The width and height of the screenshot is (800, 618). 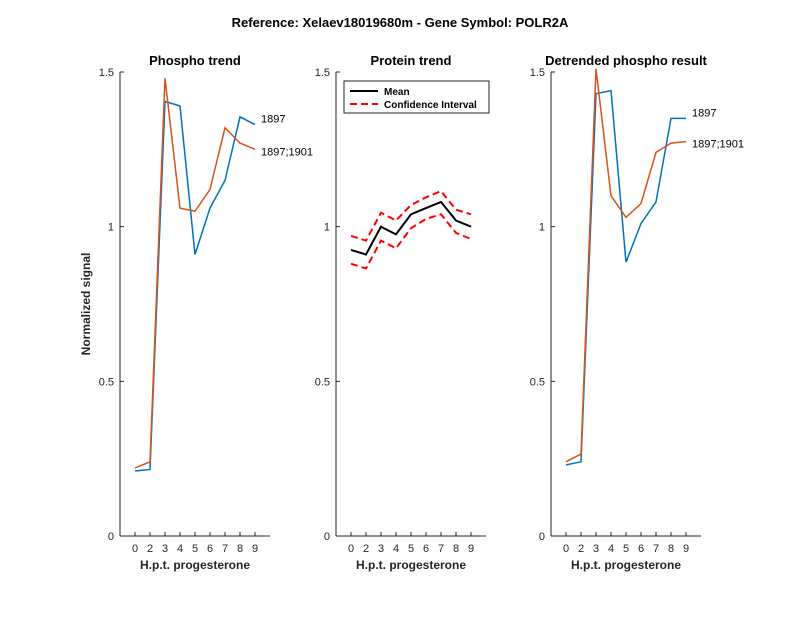 What do you see at coordinates (416, 97) in the screenshot?
I see `legend-box` at bounding box center [416, 97].